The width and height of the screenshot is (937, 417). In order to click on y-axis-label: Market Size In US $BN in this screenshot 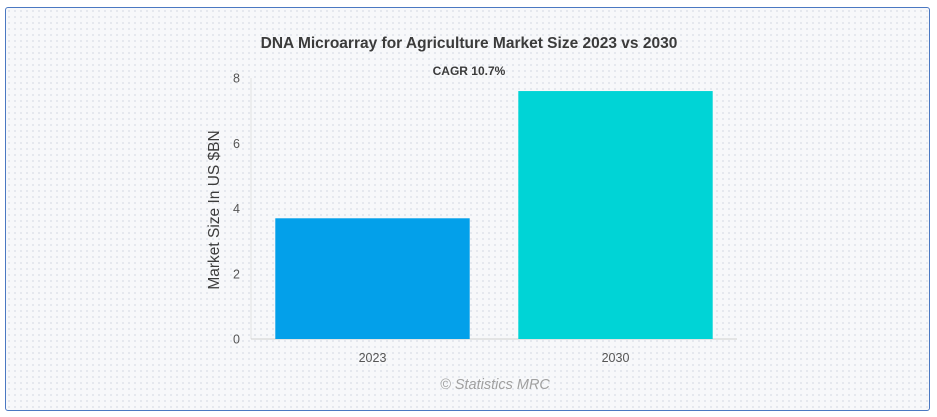, I will do `click(214, 209)`.